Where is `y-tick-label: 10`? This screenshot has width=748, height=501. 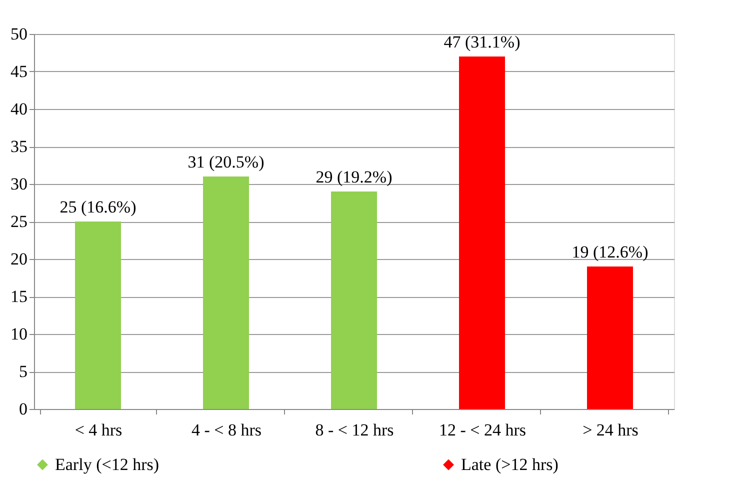
y-tick-label: 10 is located at coordinates (19, 334).